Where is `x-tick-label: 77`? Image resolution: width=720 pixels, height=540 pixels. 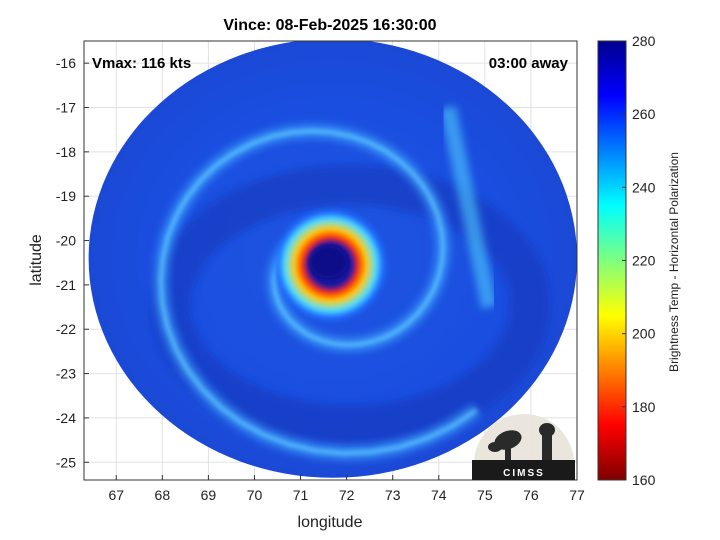 x-tick-label: 77 is located at coordinates (577, 495).